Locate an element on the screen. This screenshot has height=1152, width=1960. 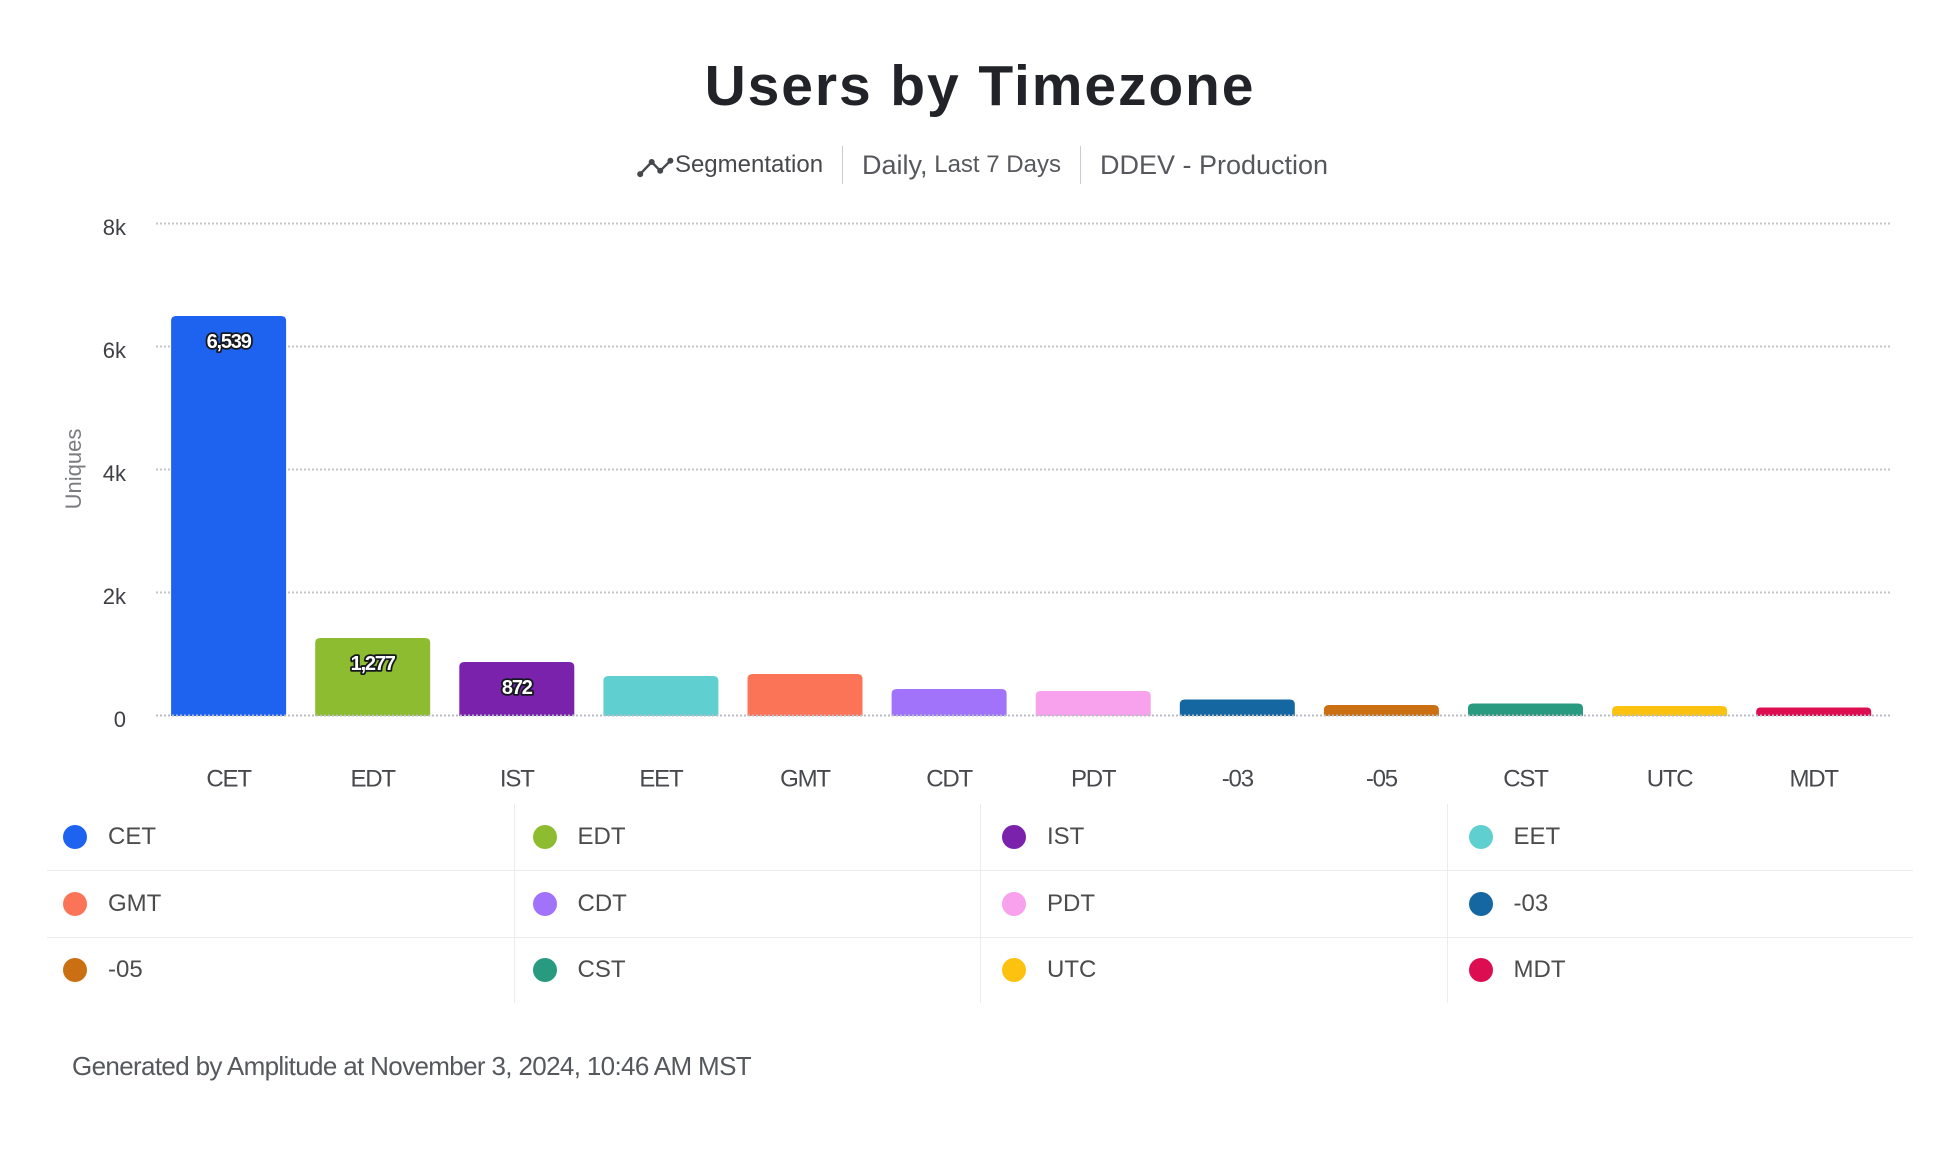
svg-text: 872 is located at coordinates (517, 688).